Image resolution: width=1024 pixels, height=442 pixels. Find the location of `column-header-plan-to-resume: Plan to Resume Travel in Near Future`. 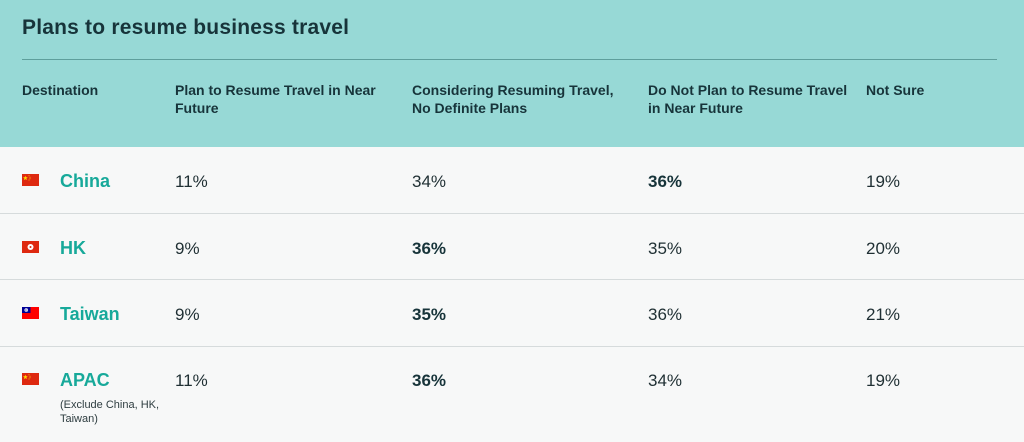

column-header-plan-to-resume: Plan to Resume Travel in Near Future is located at coordinates (275, 99).